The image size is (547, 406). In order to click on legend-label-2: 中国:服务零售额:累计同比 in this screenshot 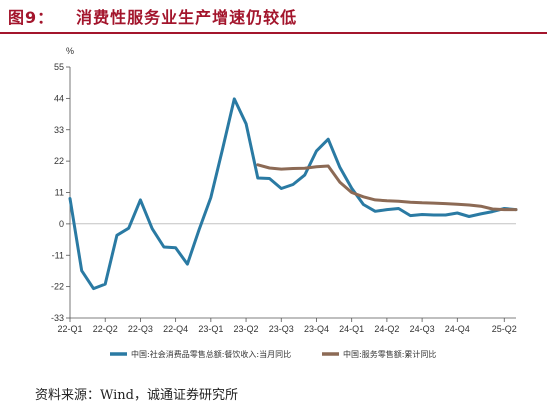, I will do `click(389, 354)`.